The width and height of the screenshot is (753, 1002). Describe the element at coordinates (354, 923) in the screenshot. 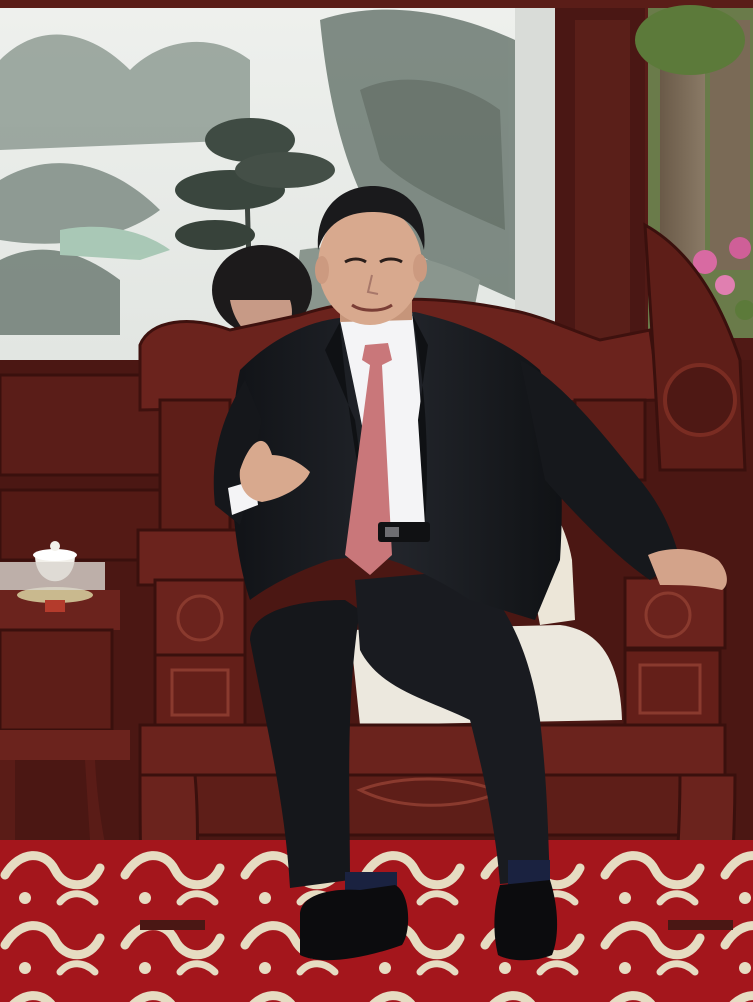

I see `left-shoe` at that location.